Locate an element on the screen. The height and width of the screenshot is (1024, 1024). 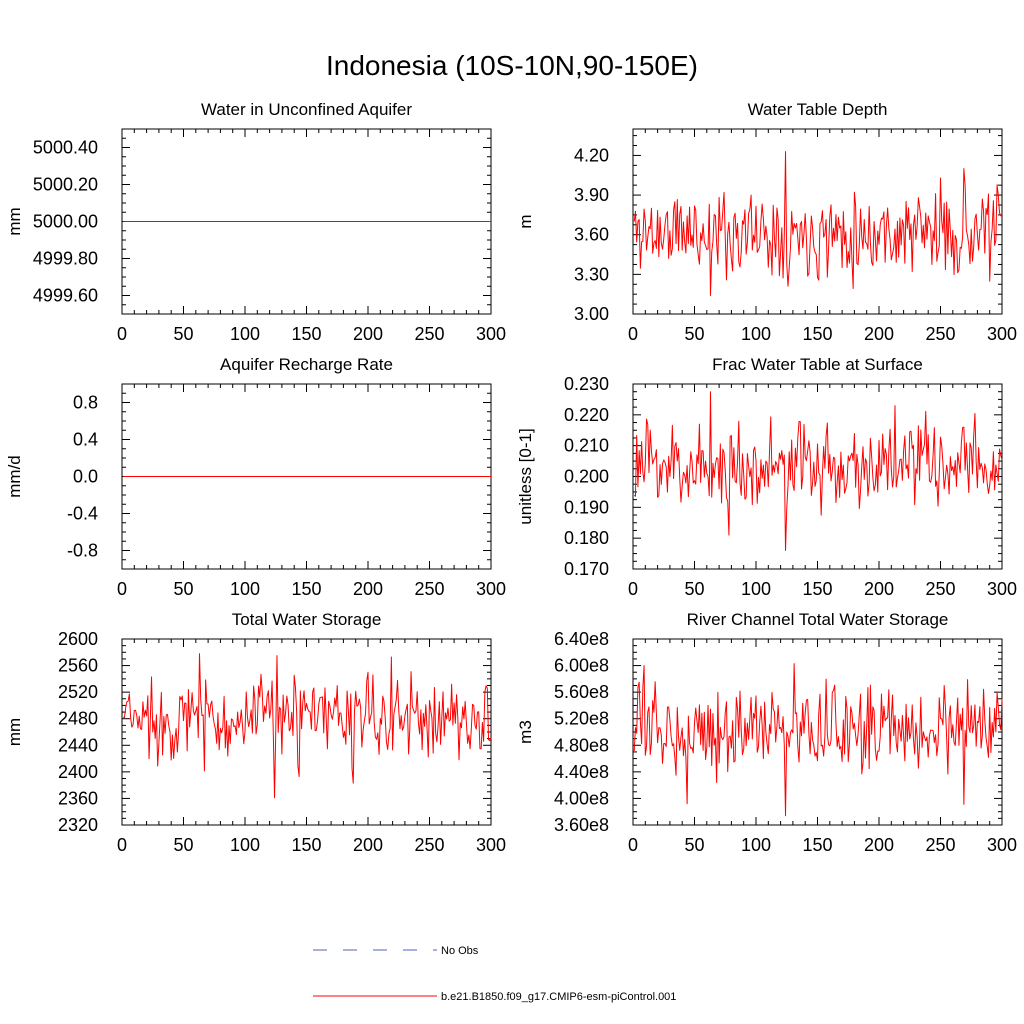
y-tick-label: 2440 is located at coordinates (78, 745).